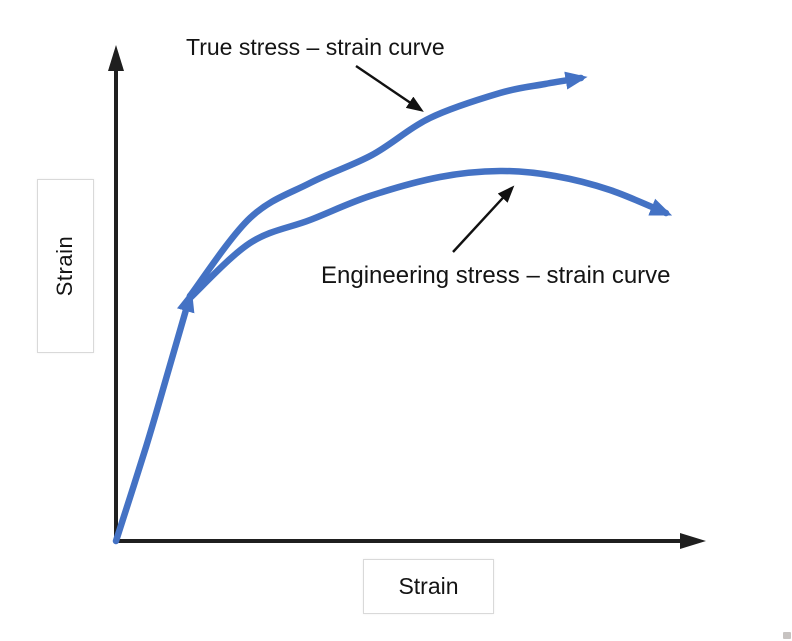 Image resolution: width=792 pixels, height=641 pixels. I want to click on engineering-stress-strain-curve, so click(429, 234).